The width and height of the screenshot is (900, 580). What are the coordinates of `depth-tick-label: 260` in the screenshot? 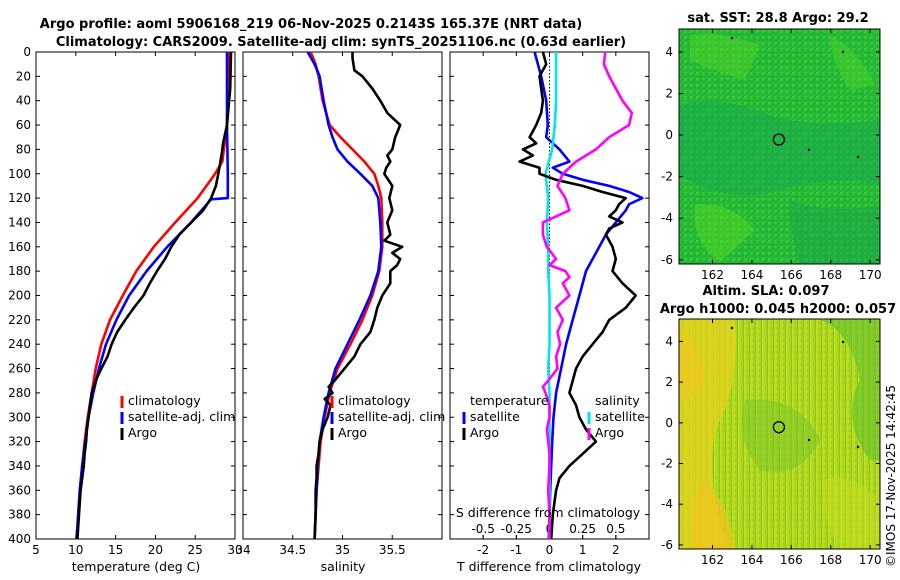 It's located at (19, 369).